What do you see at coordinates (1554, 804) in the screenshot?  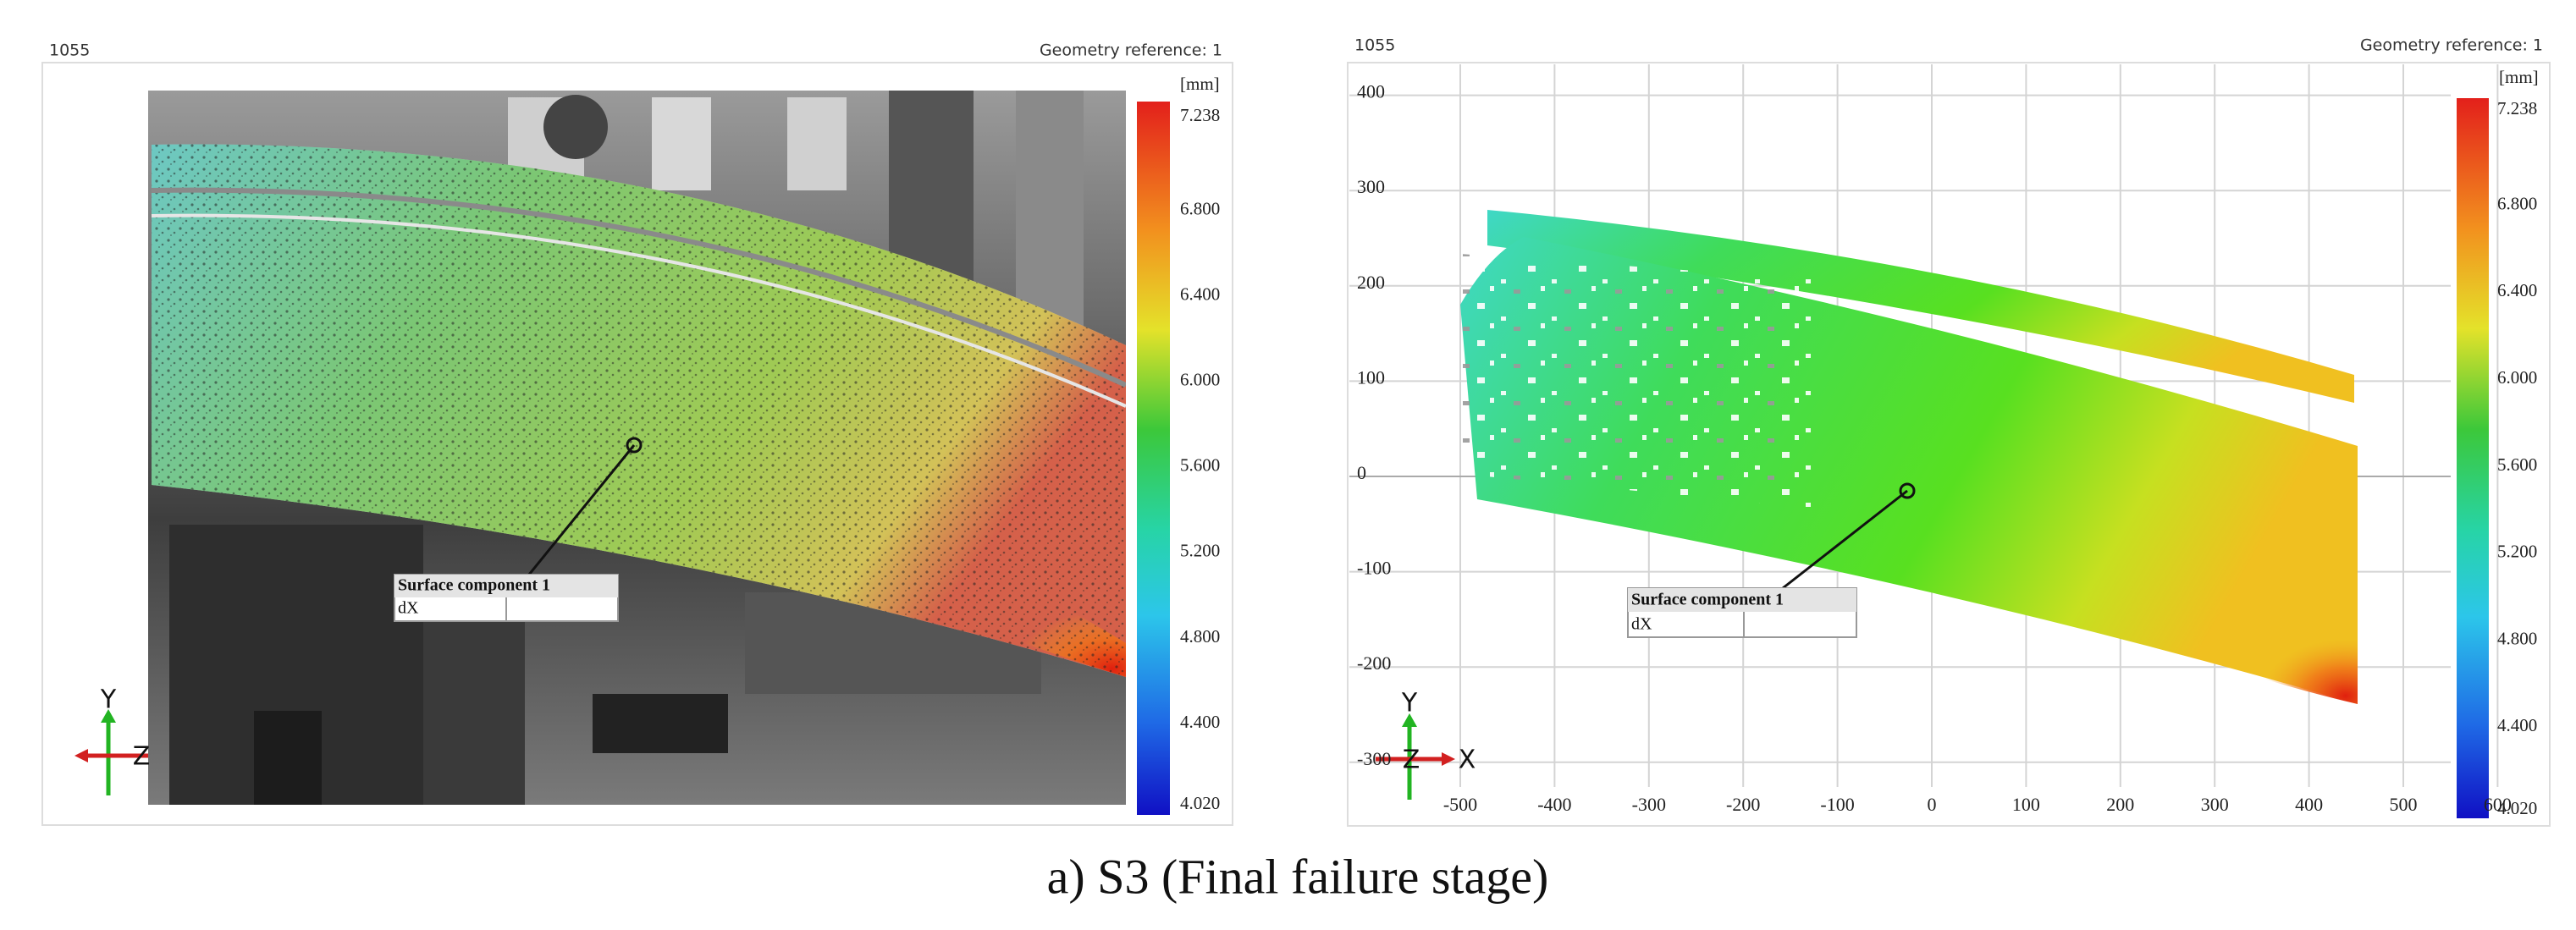 I see `x-tick-label: -400` at bounding box center [1554, 804].